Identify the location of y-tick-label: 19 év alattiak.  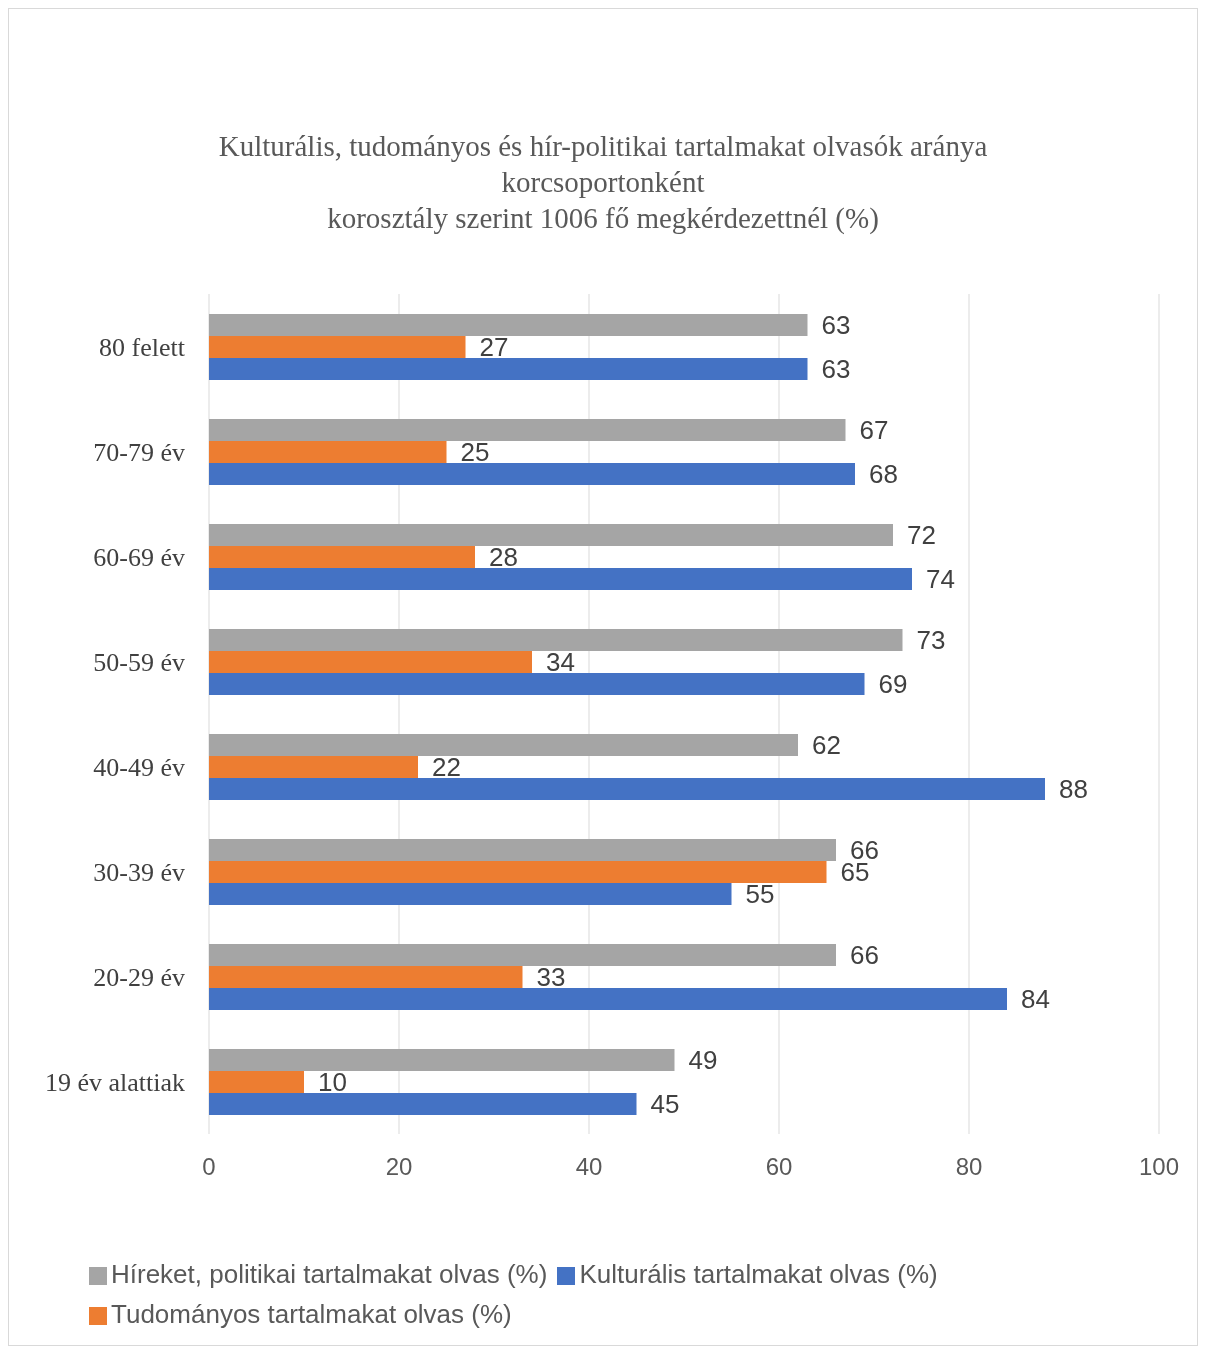
(114, 1082).